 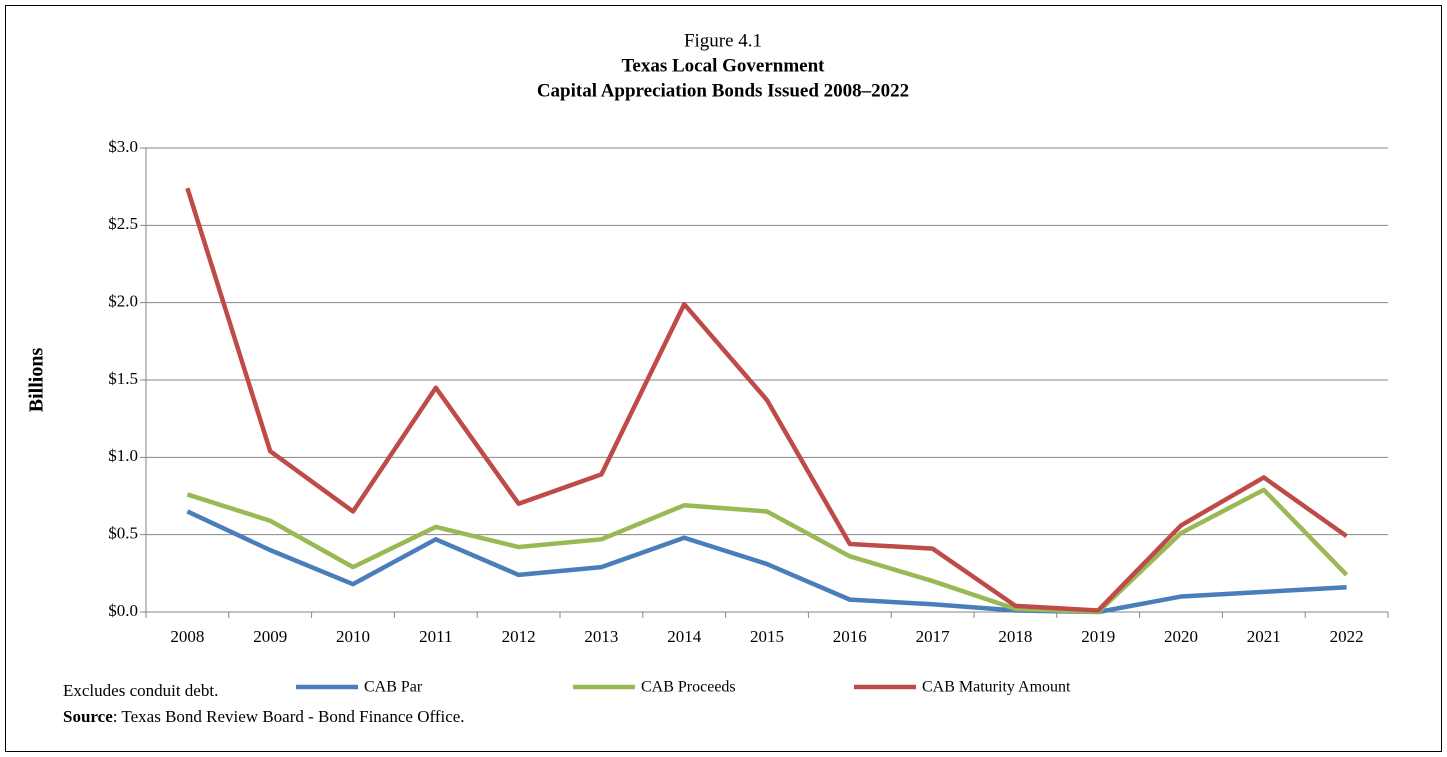 What do you see at coordinates (393, 687) in the screenshot?
I see `legend-label: CAB Par` at bounding box center [393, 687].